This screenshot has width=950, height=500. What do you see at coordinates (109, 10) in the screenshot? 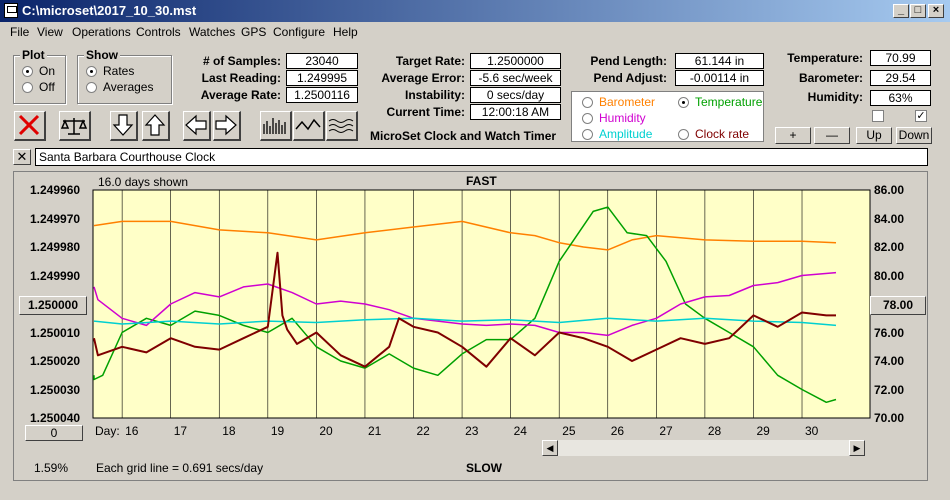
I see `window-title: C:\microset\2017_10_30.mst` at bounding box center [109, 10].